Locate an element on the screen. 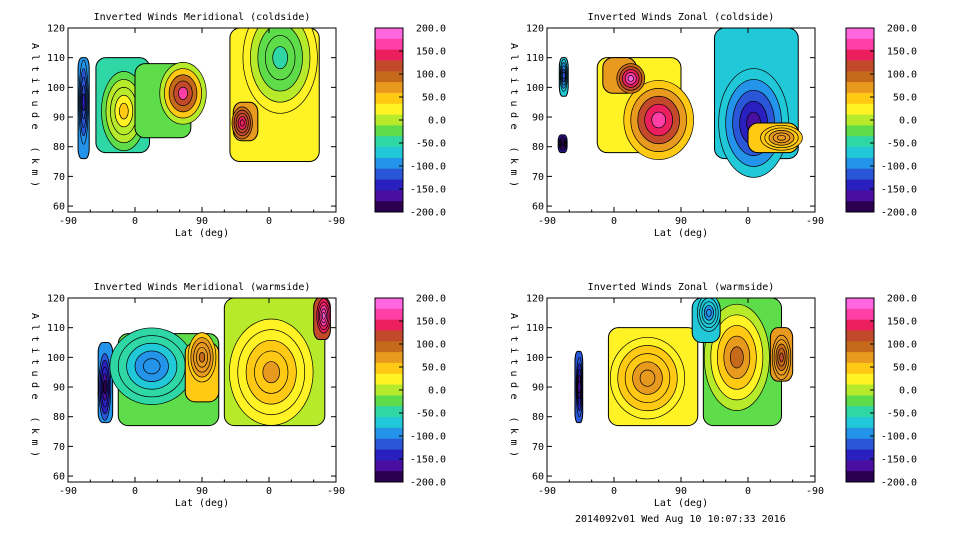  svg-text: d is located at coordinates (513, 115).